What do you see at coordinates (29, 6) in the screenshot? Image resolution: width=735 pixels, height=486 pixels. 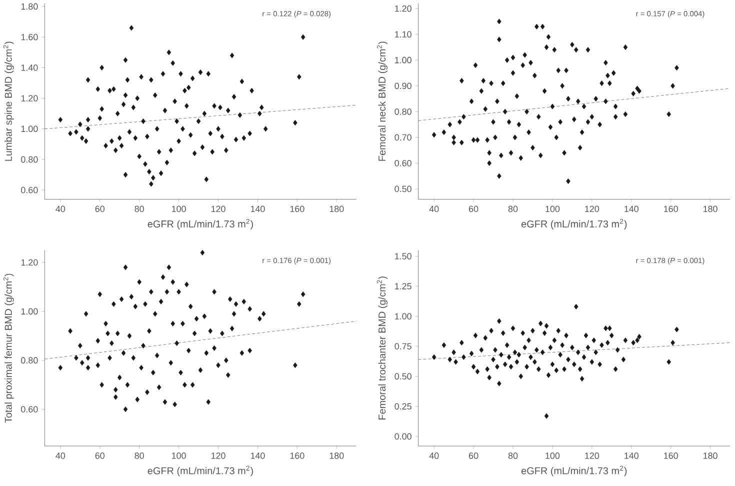 I see `y-tick-label: 1.80` at bounding box center [29, 6].